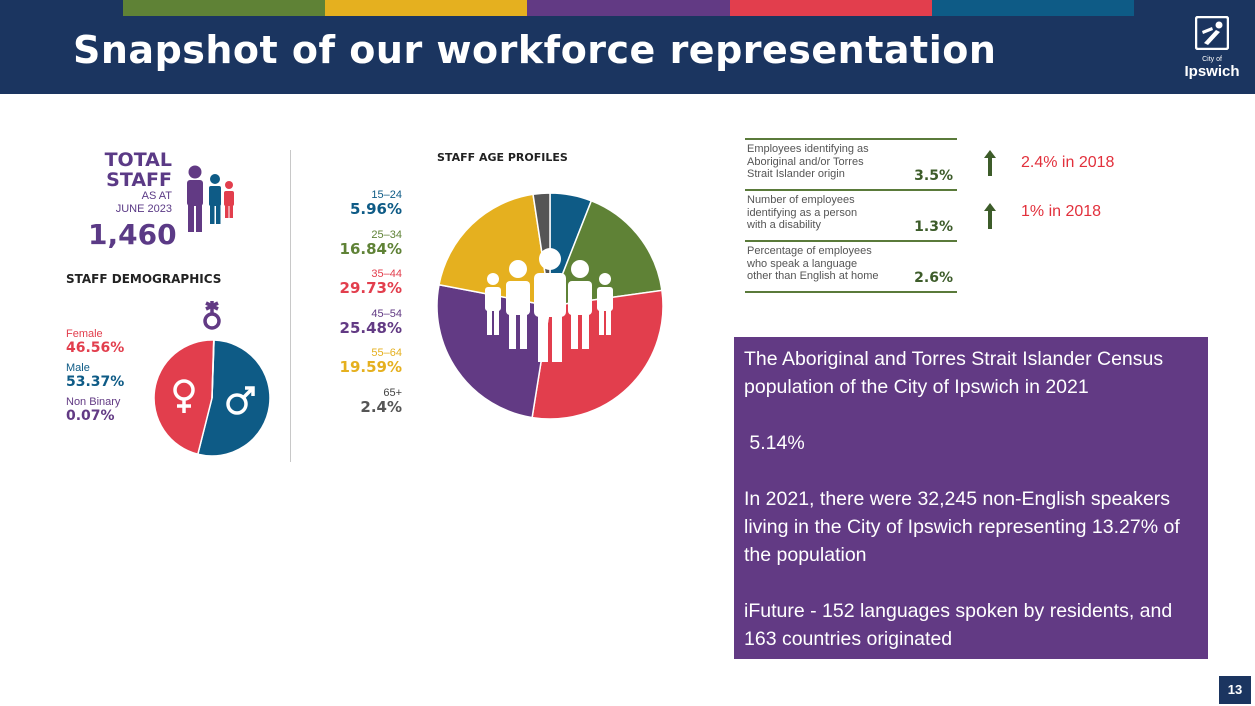  What do you see at coordinates (933, 227) in the screenshot?
I see `stat-value: 1.3%` at bounding box center [933, 227].